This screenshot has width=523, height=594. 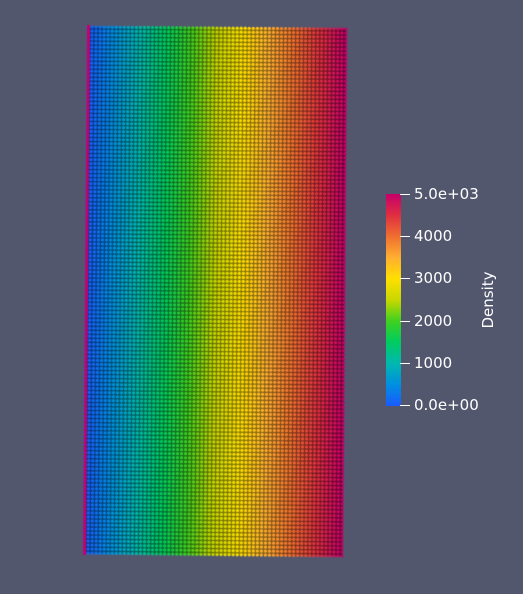 I want to click on colorbar-tick-label: 2000, so click(x=433, y=321).